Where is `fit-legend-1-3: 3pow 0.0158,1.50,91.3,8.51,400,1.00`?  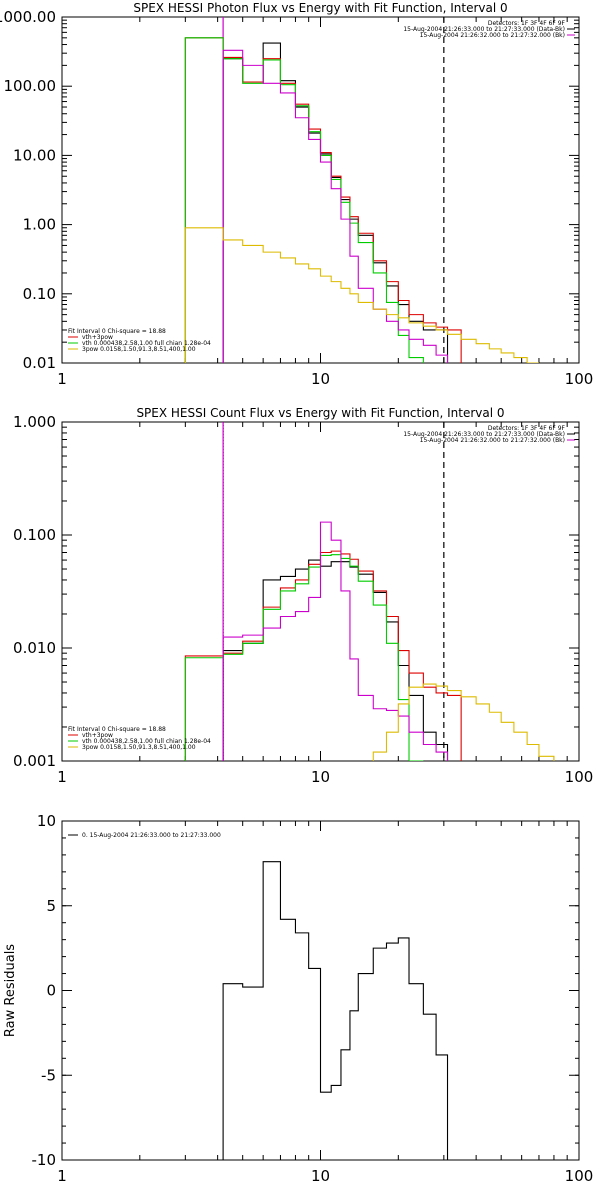 fit-legend-1-3: 3pow 0.0158,1.50,91.3,8.51,400,1.00 is located at coordinates (139, 747).